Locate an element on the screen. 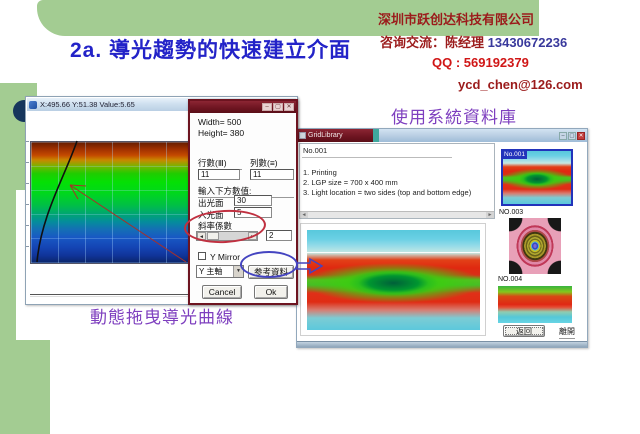 This screenshot has height=434, width=640. library-thumbnail-selected: No.001 is located at coordinates (537, 177).